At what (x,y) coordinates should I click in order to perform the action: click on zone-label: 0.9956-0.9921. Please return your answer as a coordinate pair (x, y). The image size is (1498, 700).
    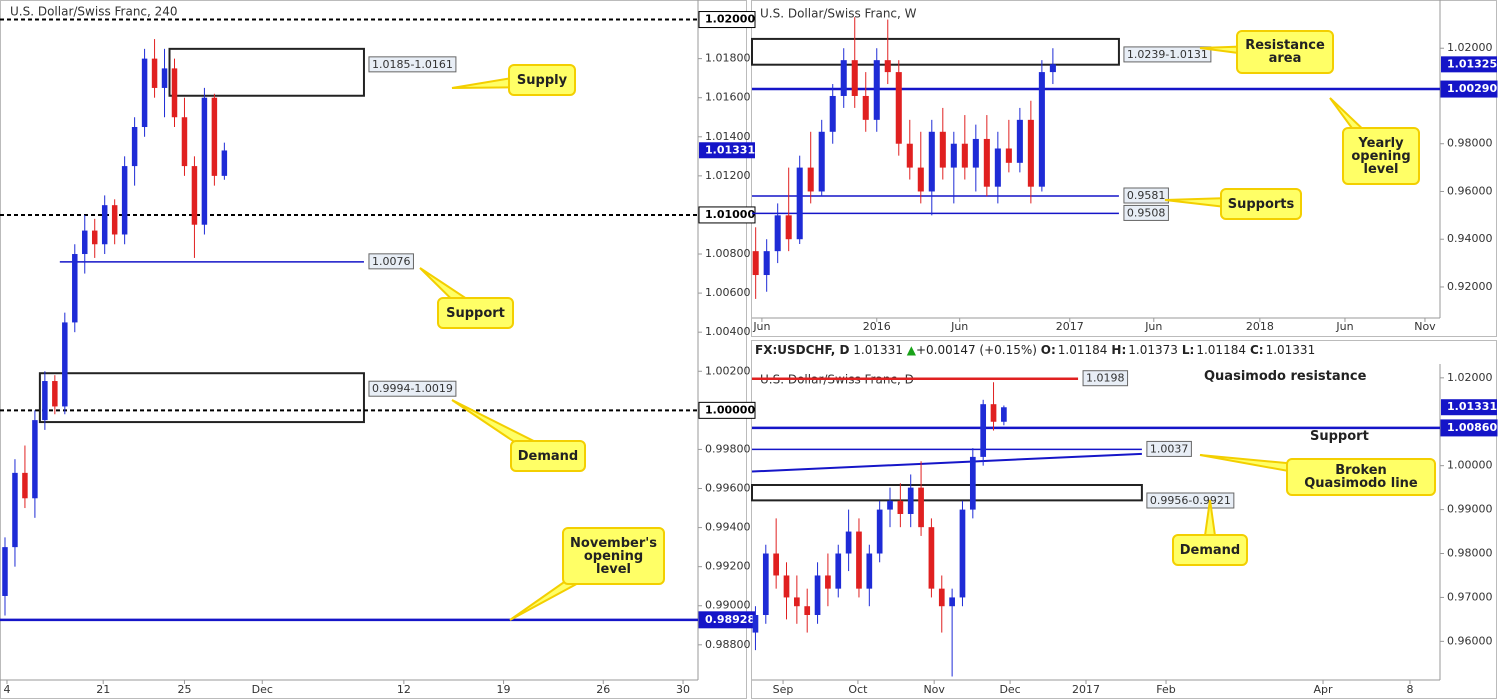
    Looking at the image, I should click on (1190, 500).